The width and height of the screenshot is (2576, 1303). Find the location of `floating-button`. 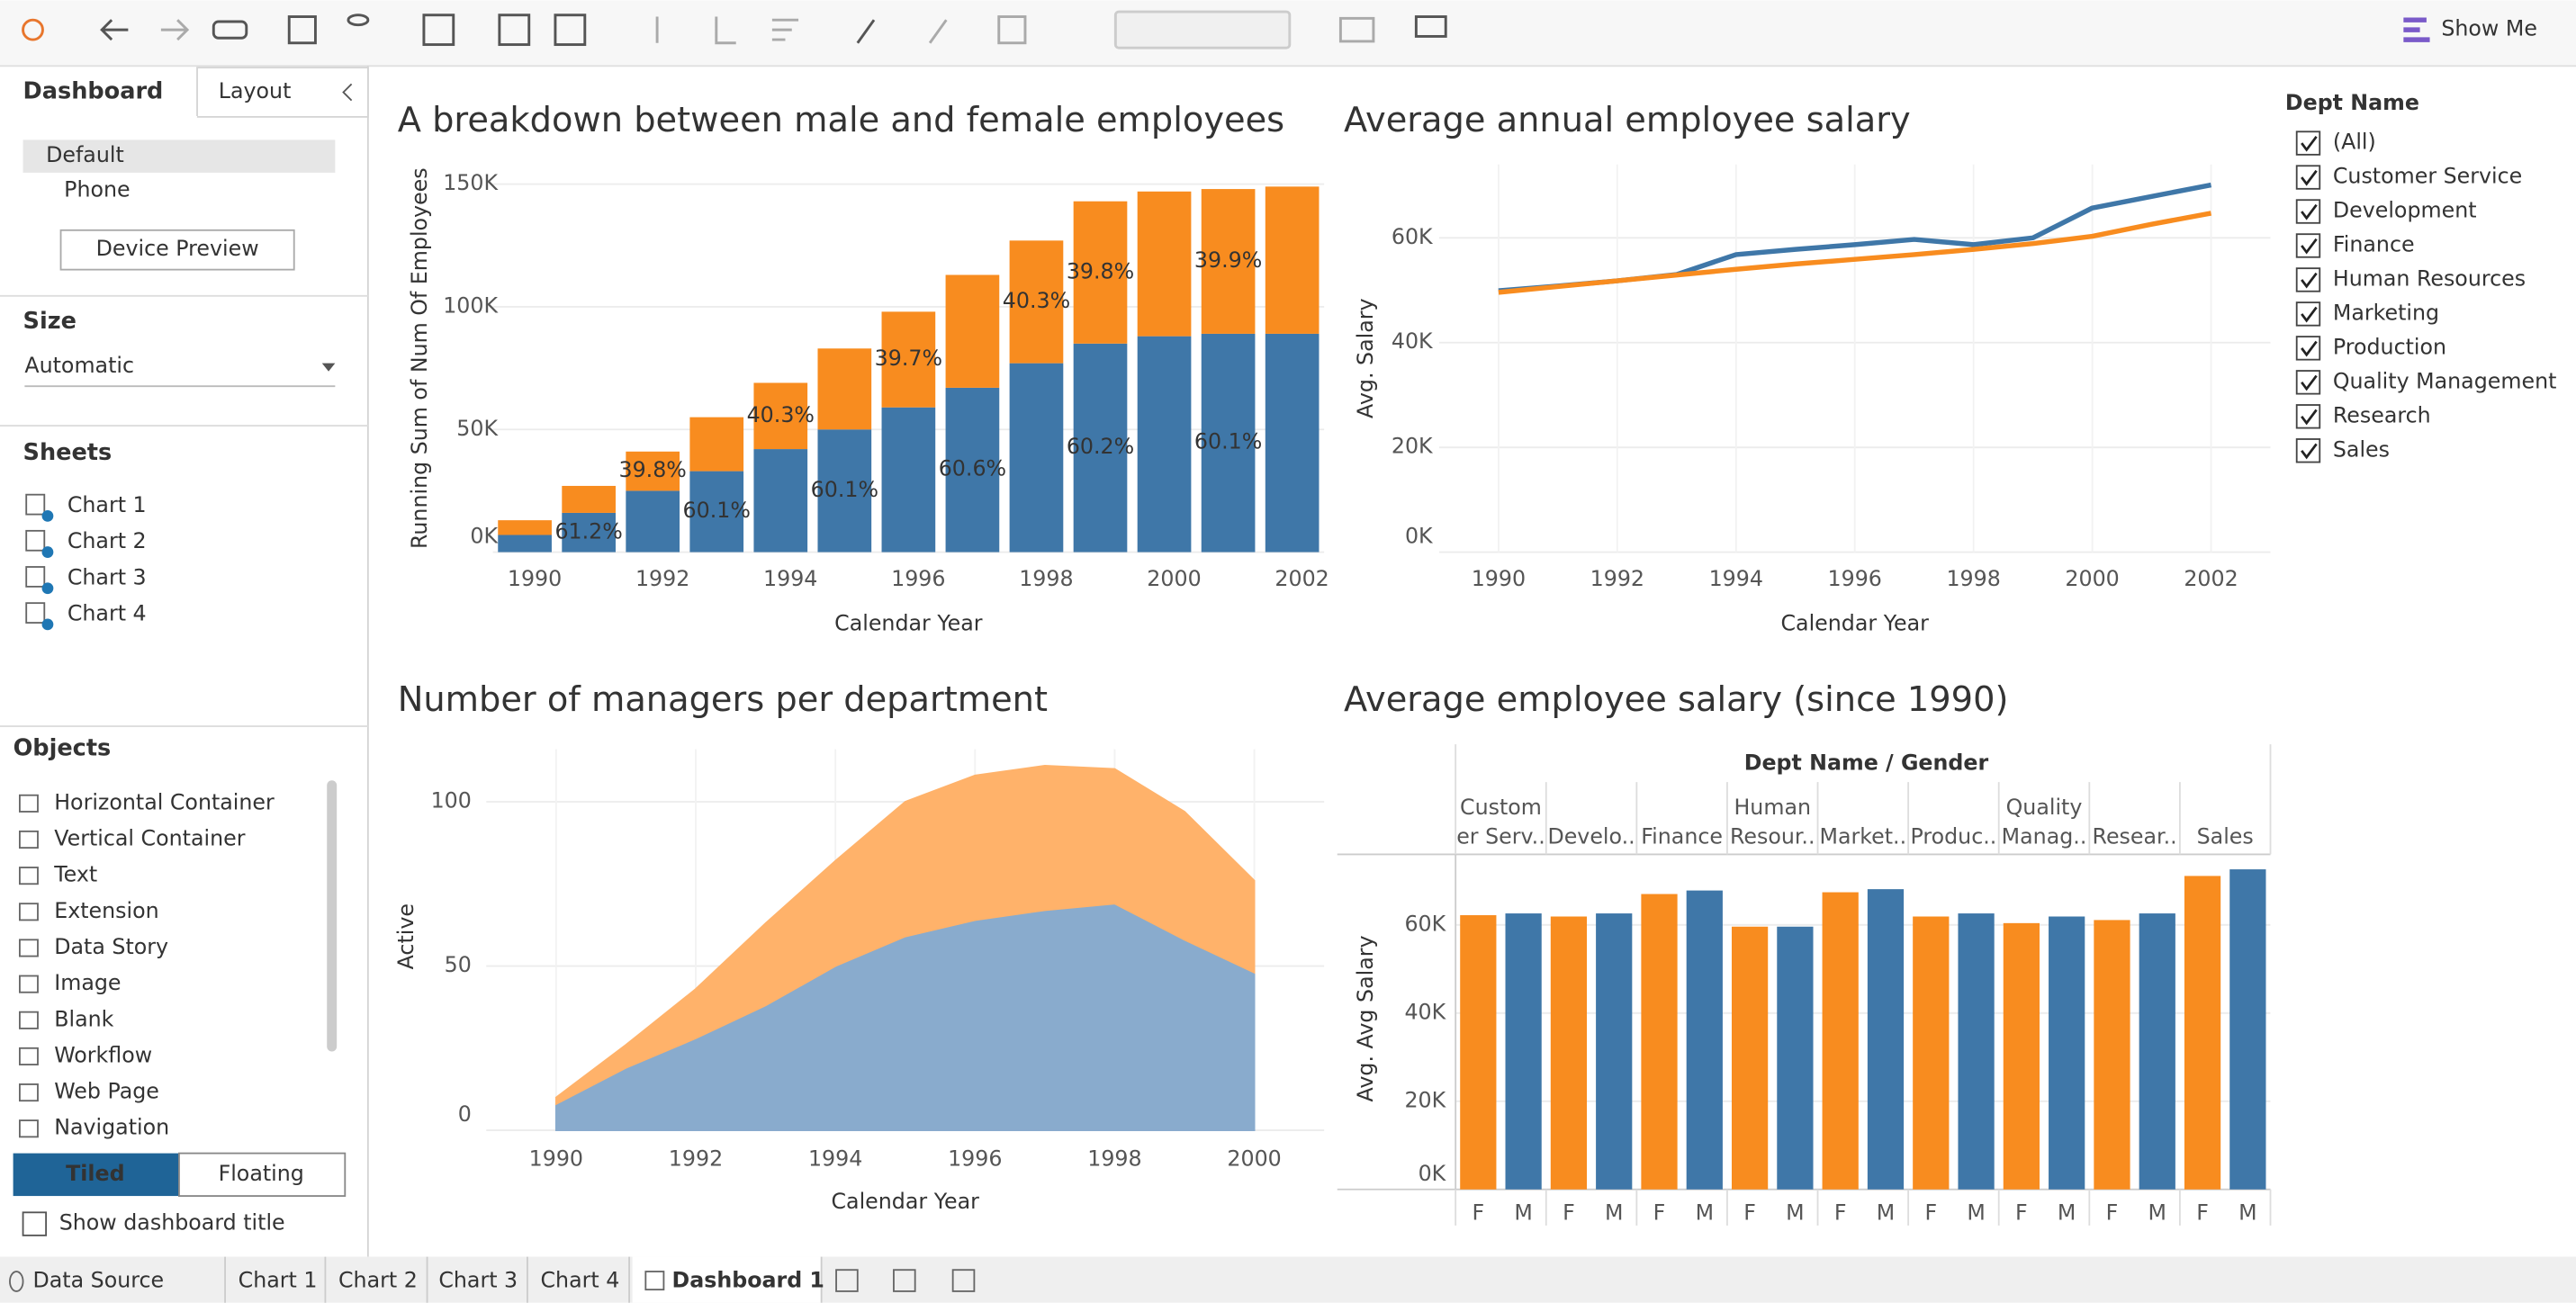

floating-button is located at coordinates (262, 1174).